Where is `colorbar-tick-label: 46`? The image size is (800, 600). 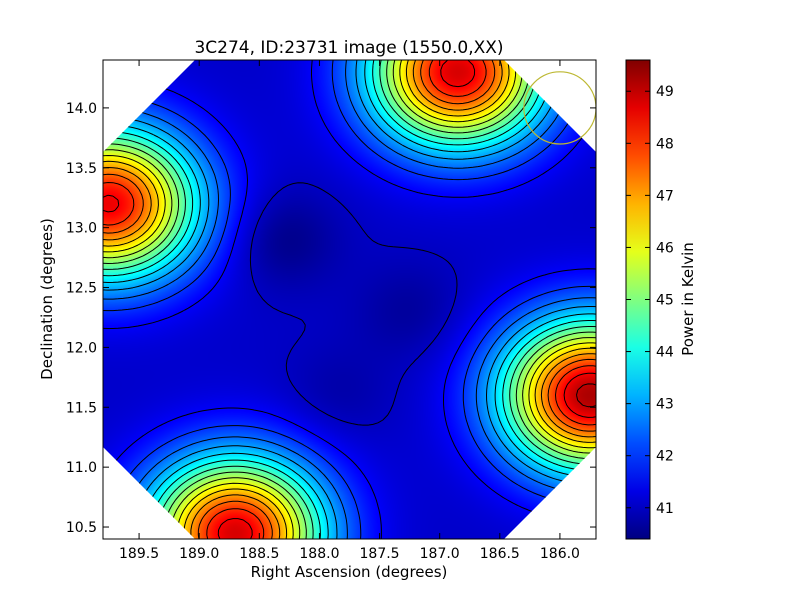 colorbar-tick-label: 46 is located at coordinates (665, 248).